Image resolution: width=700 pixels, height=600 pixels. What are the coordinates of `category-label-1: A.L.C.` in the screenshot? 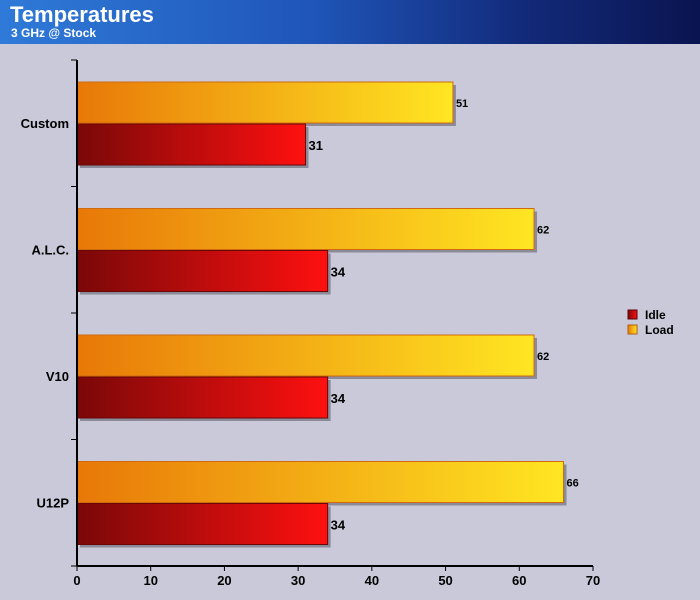 It's located at (50, 250).